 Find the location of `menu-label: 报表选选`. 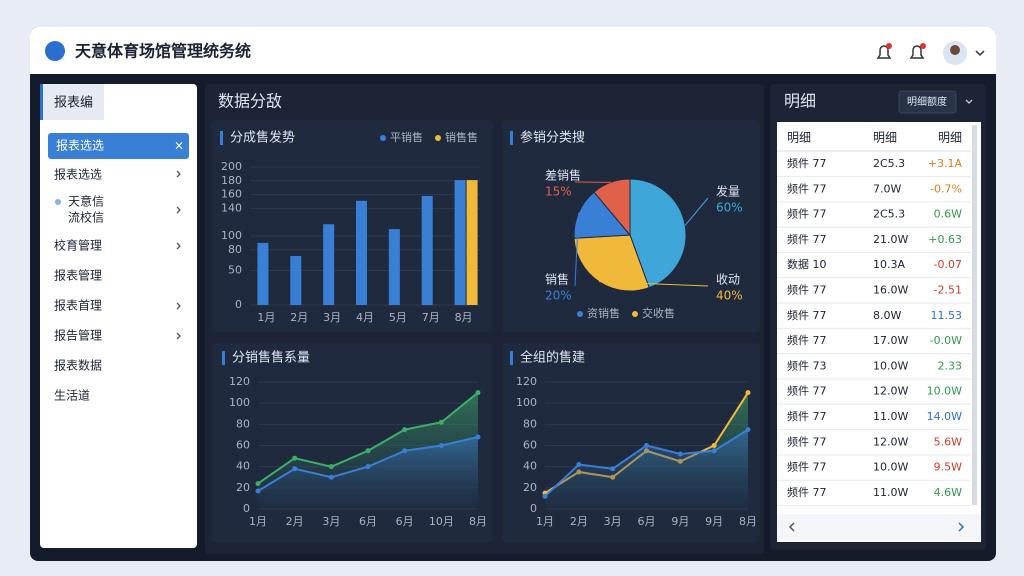

menu-label: 报表选选 is located at coordinates (78, 174).